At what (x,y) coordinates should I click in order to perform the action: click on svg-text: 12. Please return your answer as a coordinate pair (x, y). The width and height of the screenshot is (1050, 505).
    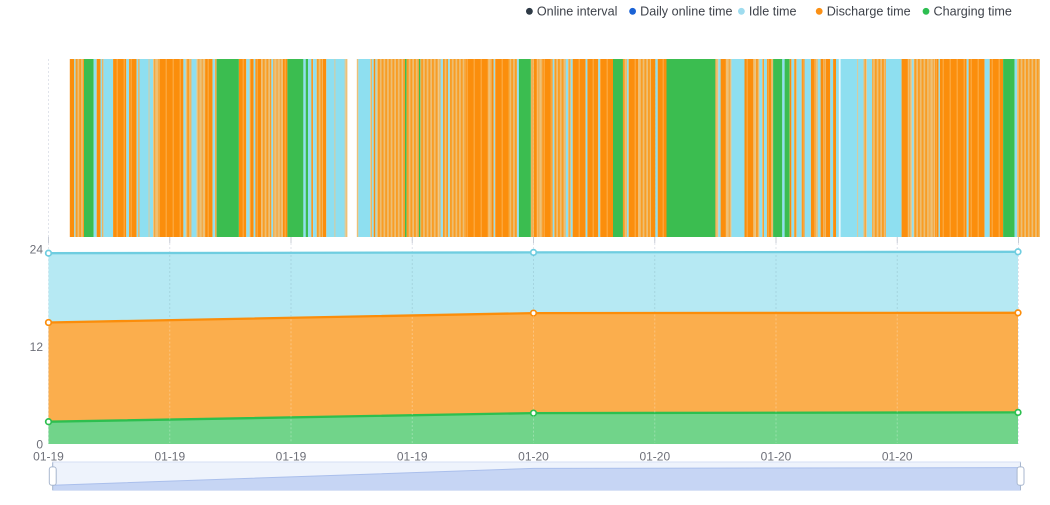
    Looking at the image, I should click on (37, 347).